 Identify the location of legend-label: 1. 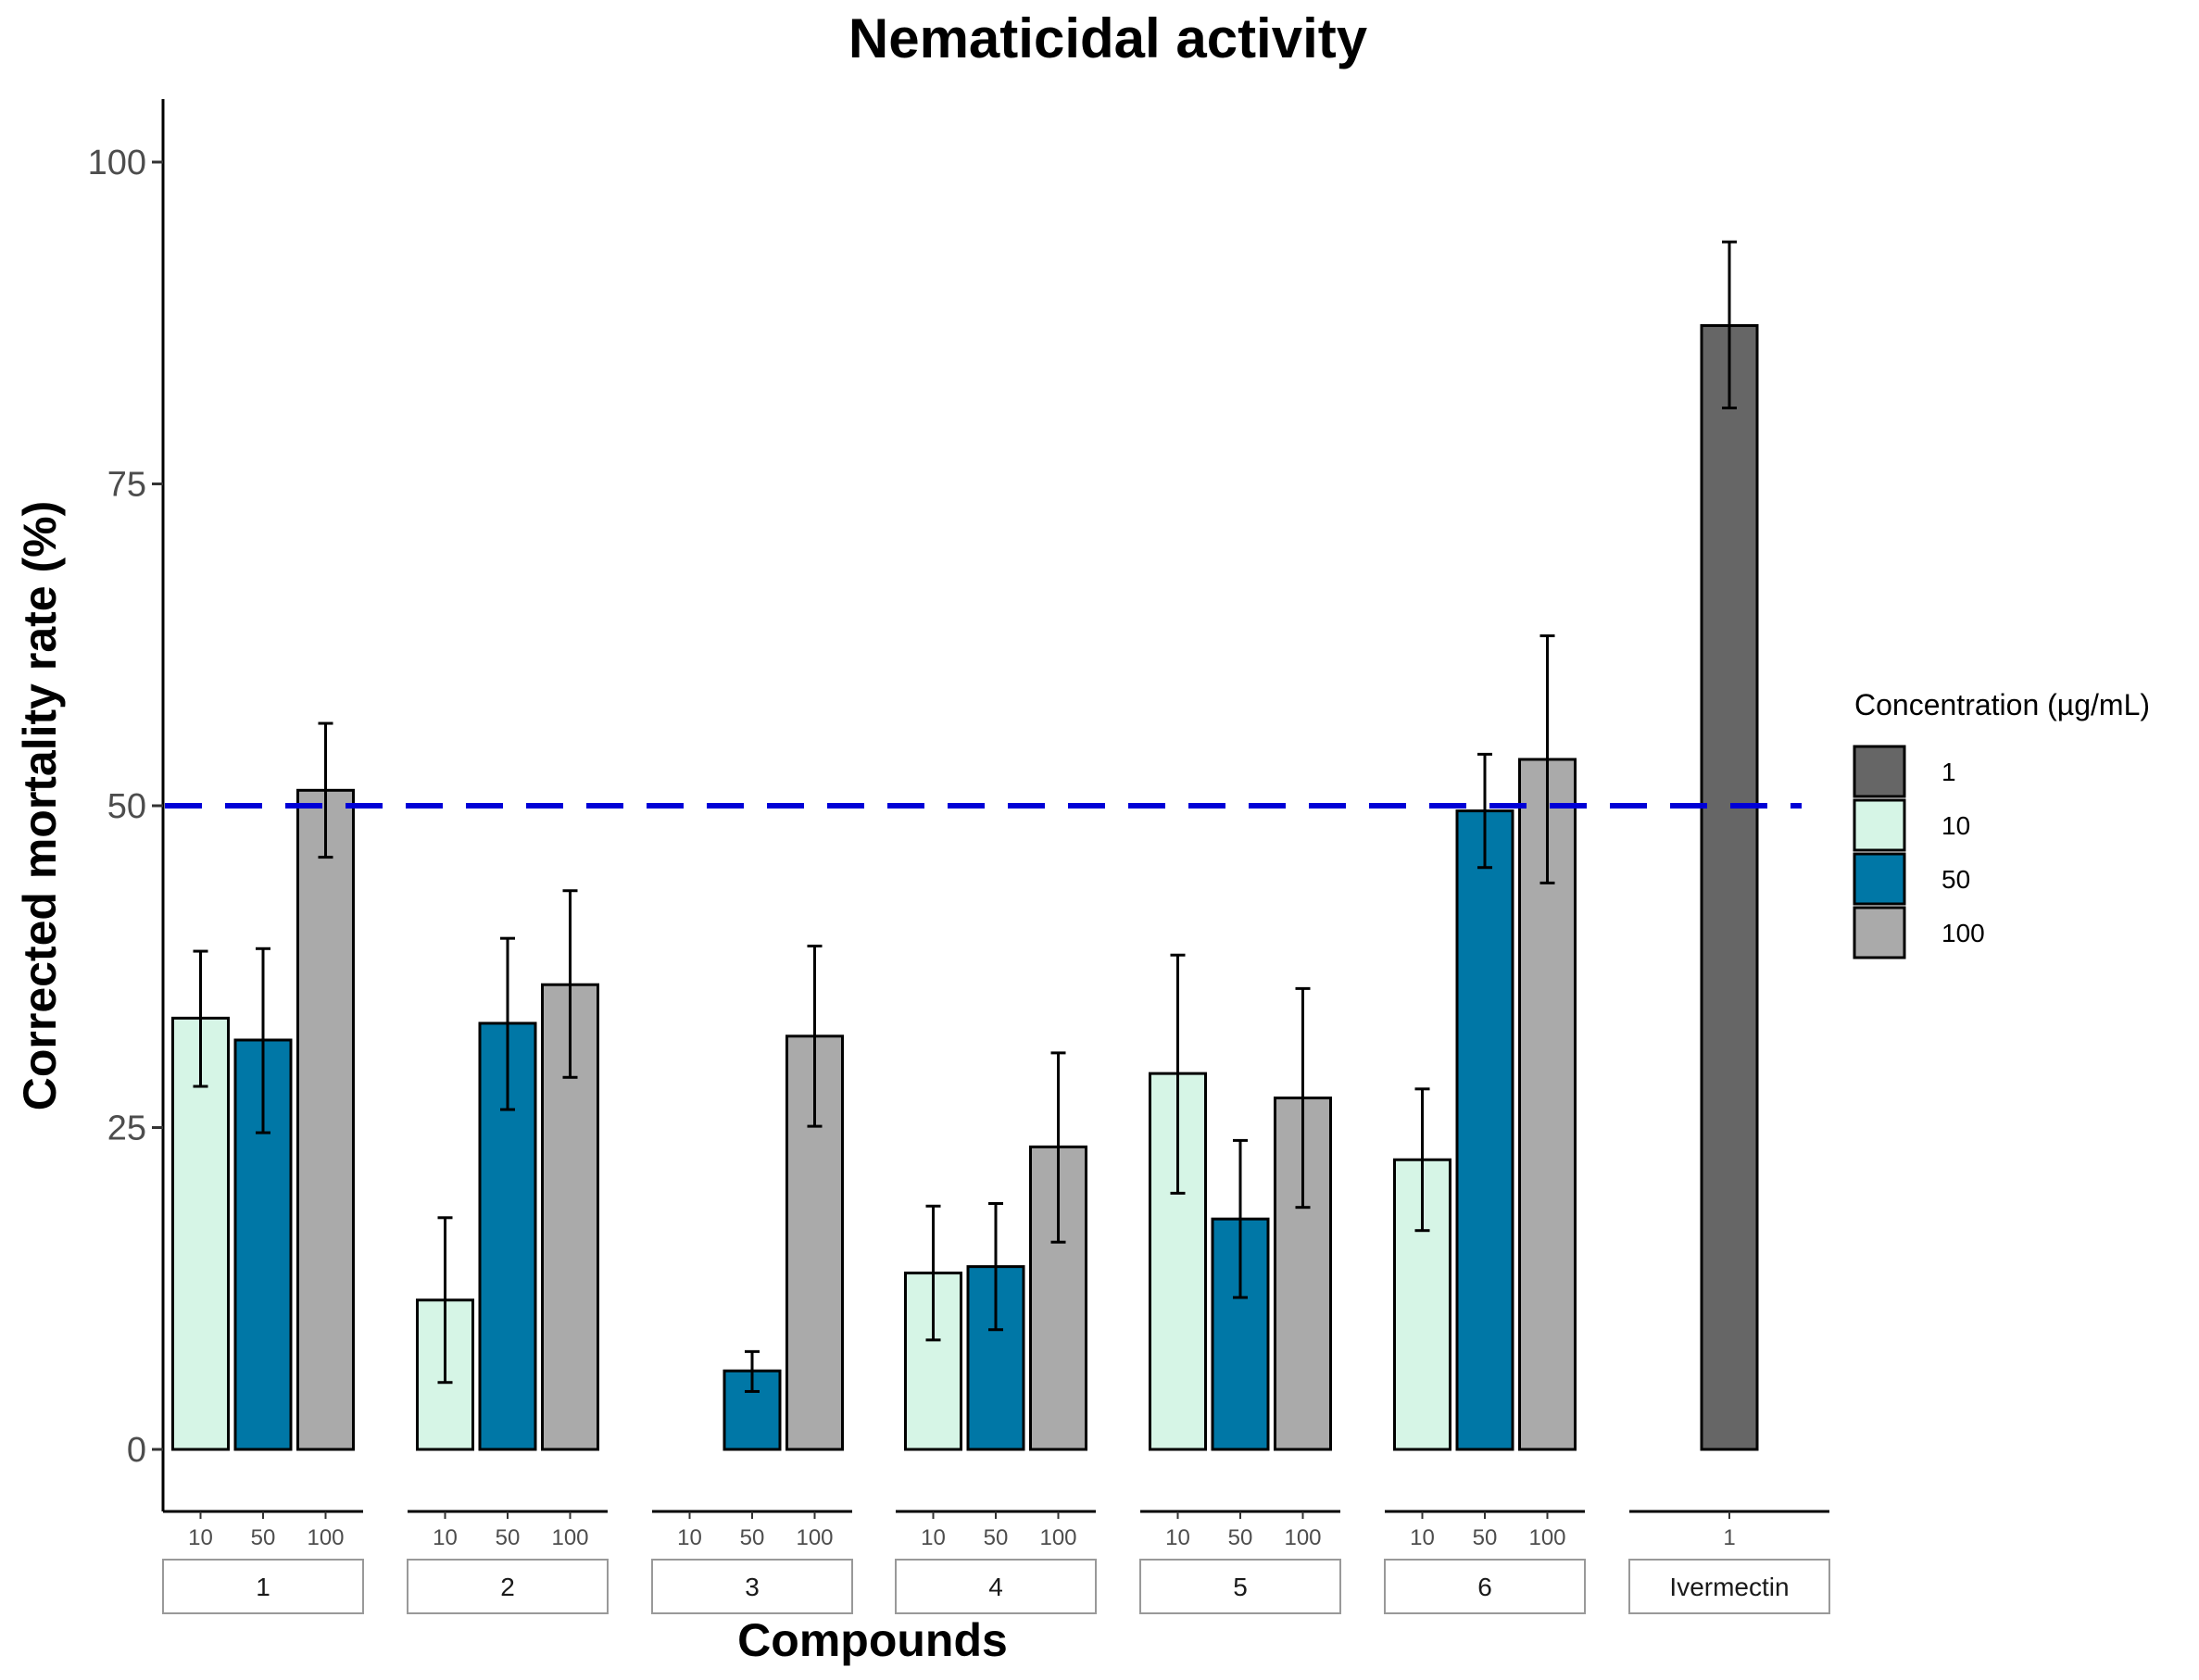
(1948, 772).